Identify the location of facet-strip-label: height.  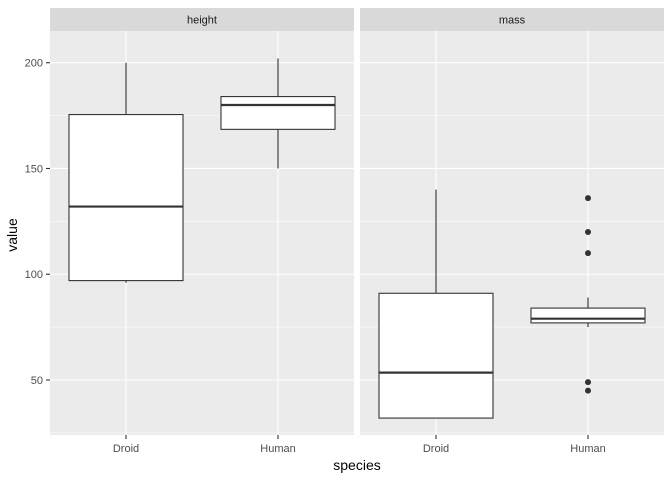
(202, 21).